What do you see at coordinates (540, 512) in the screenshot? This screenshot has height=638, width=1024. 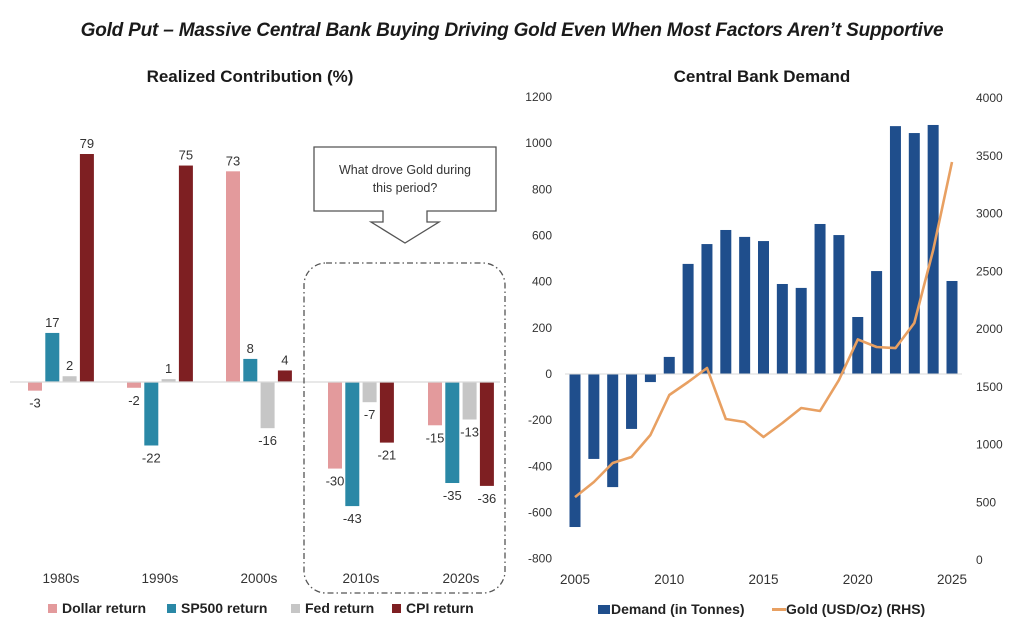 I see `y-tick-left: -600` at bounding box center [540, 512].